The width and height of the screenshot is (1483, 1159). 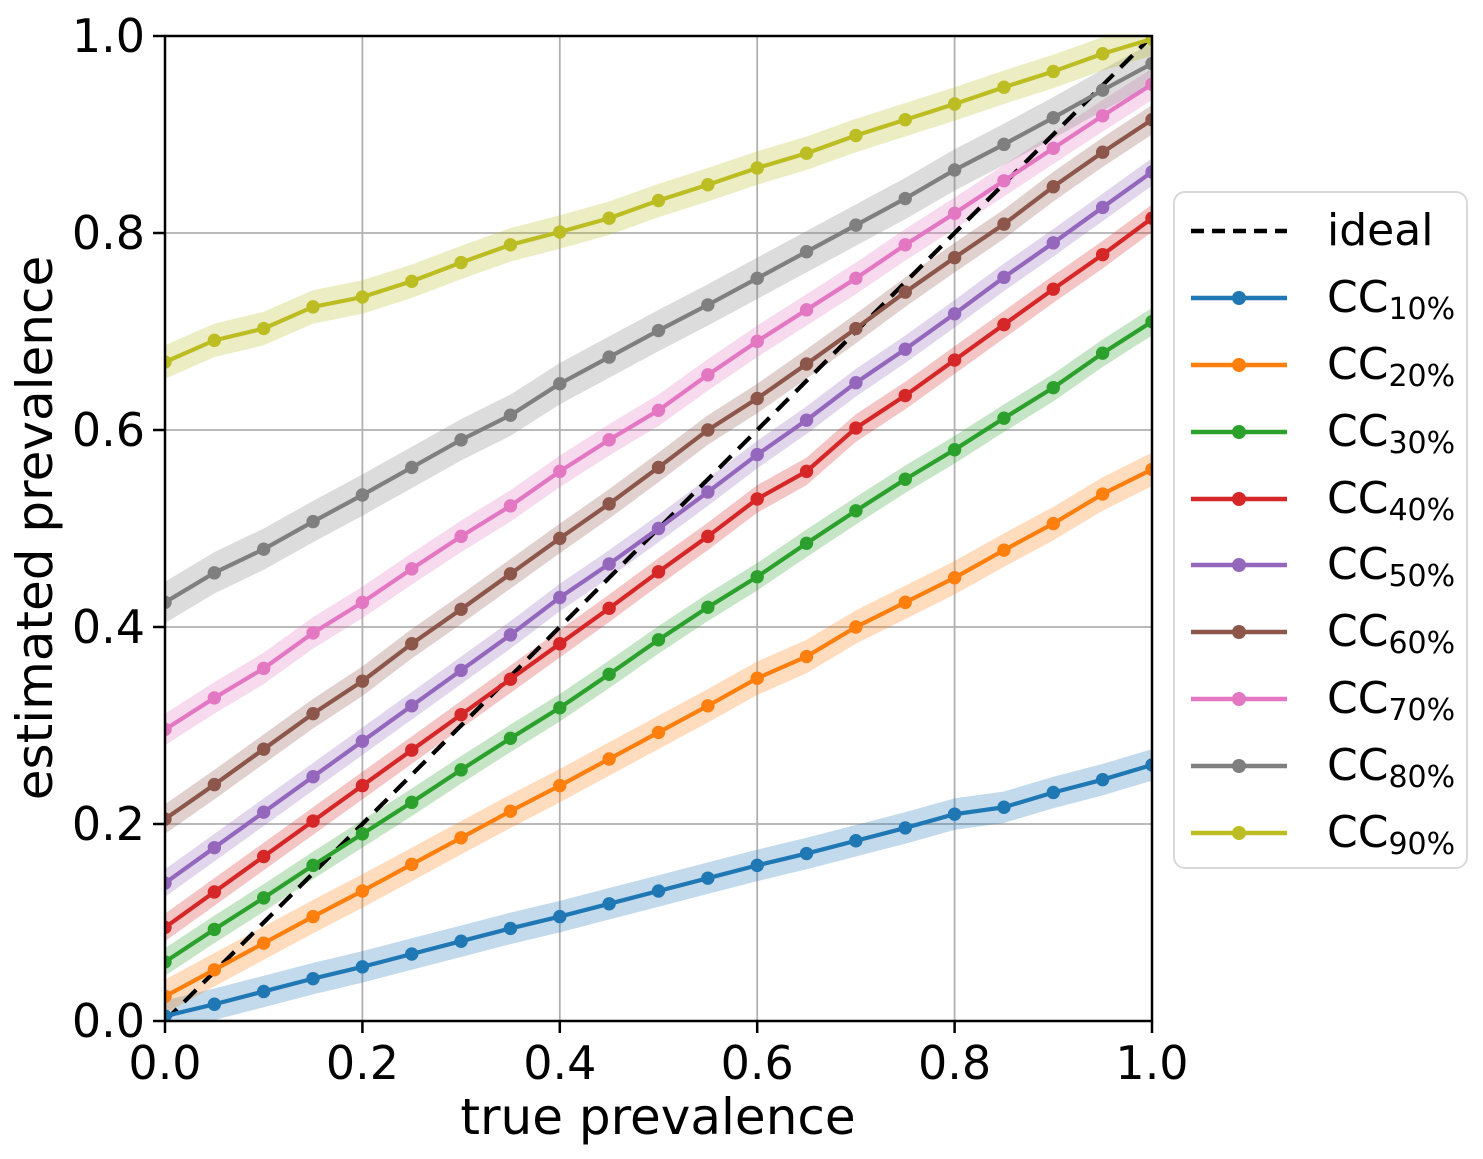 I want to click on legend-item-cc-90pct: CC90%, so click(x=1320, y=832).